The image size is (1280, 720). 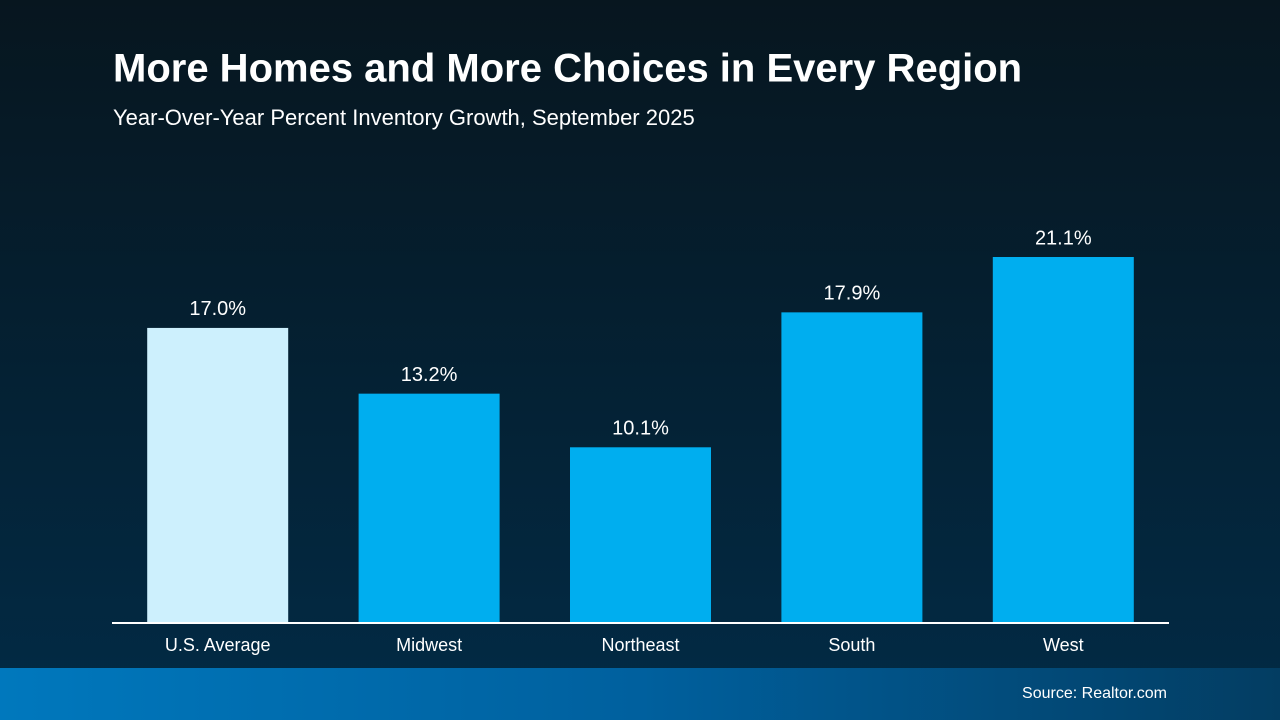 I want to click on data-label: 17.0%, so click(x=217, y=309).